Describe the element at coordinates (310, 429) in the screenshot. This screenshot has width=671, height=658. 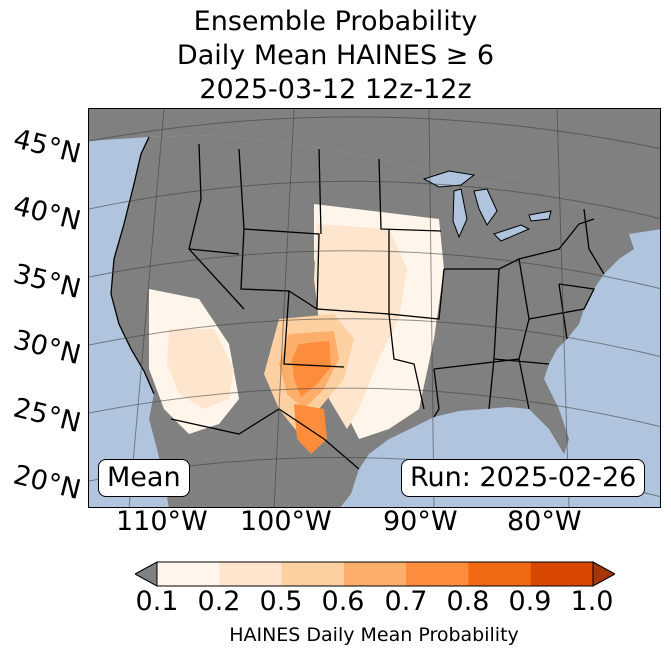
I see `prob-0.7-south` at that location.